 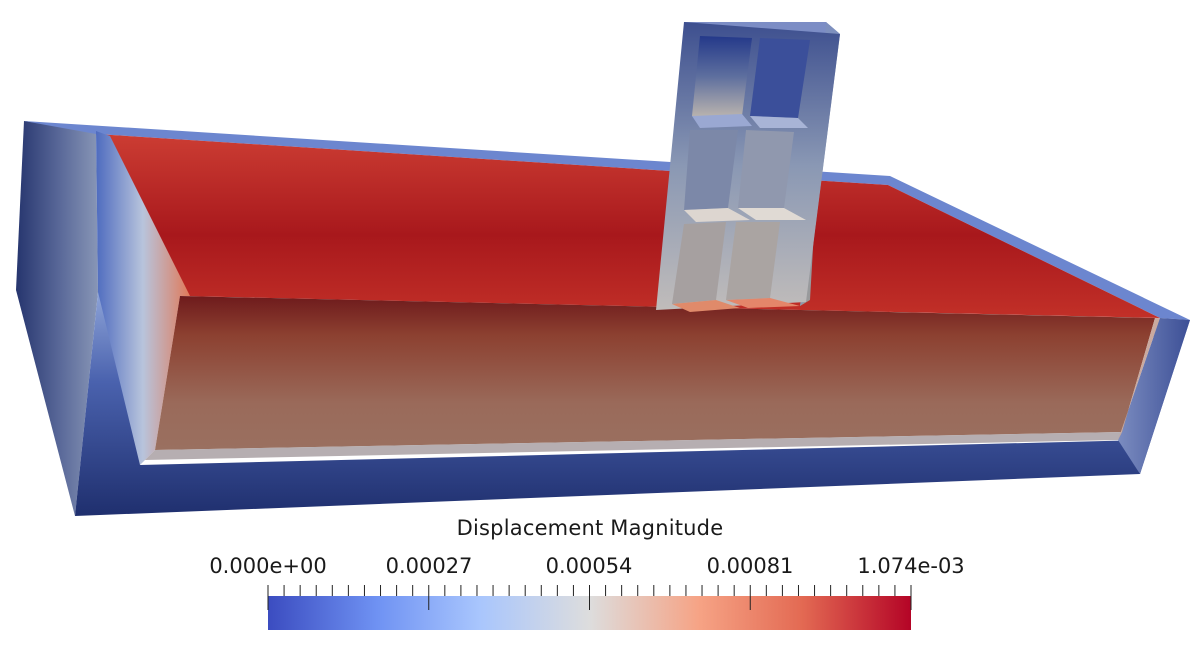 What do you see at coordinates (779, 122) in the screenshot?
I see `tower-shelf-top-r` at bounding box center [779, 122].